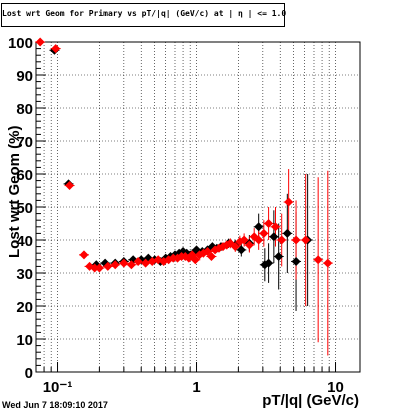  I want to click on y-tick-label: 70, so click(24, 142).